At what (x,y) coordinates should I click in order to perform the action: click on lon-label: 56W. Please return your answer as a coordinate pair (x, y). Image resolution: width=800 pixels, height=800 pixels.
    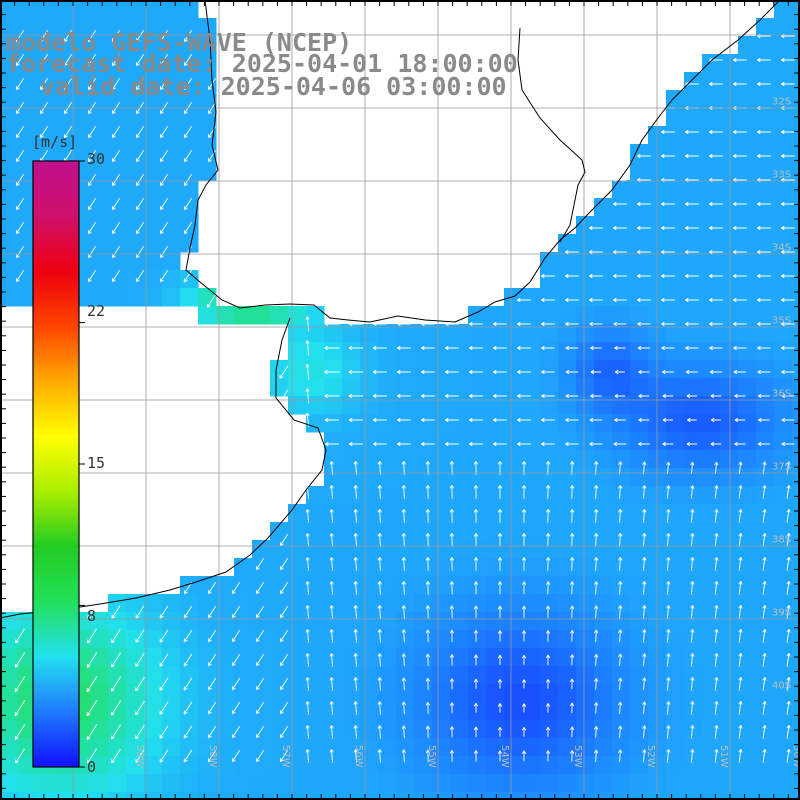
    Looking at the image, I should click on (358, 756).